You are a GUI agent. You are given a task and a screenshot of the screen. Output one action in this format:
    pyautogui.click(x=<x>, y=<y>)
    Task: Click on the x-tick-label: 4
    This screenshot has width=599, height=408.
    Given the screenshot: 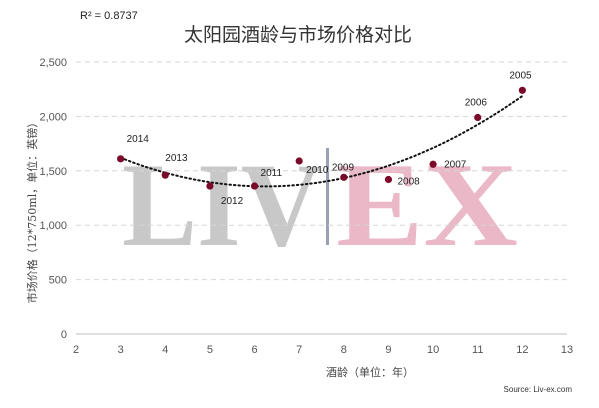 What is the action you would take?
    pyautogui.click(x=165, y=350)
    